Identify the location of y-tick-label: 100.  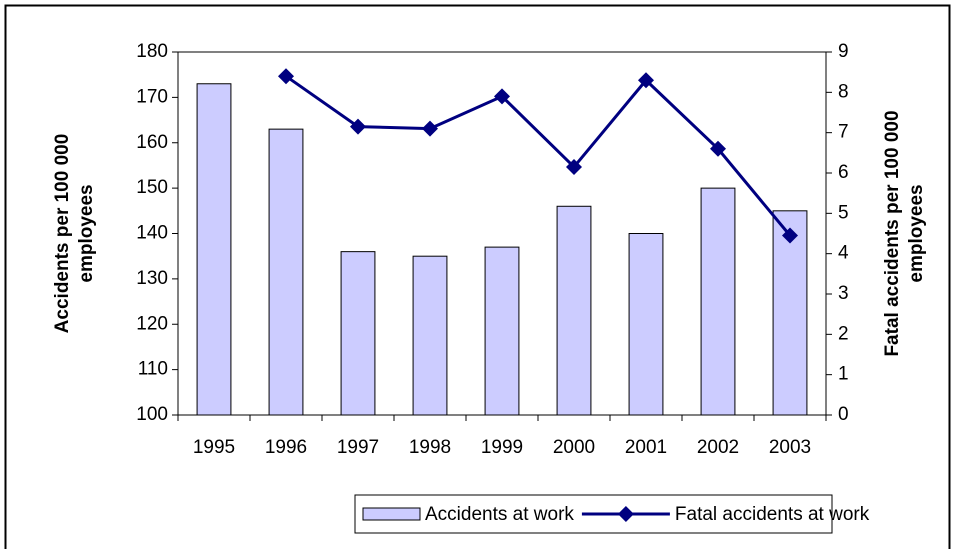
(152, 414).